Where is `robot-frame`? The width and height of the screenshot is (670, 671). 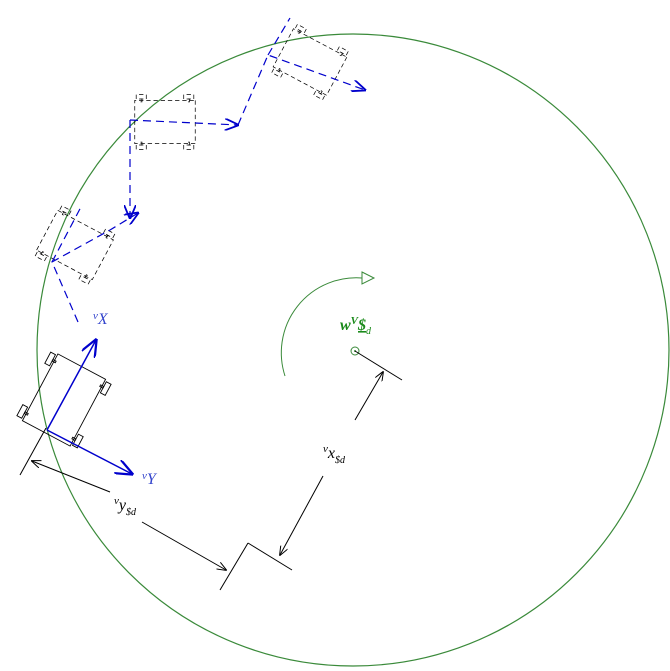 robot-frame is located at coordinates (89, 407).